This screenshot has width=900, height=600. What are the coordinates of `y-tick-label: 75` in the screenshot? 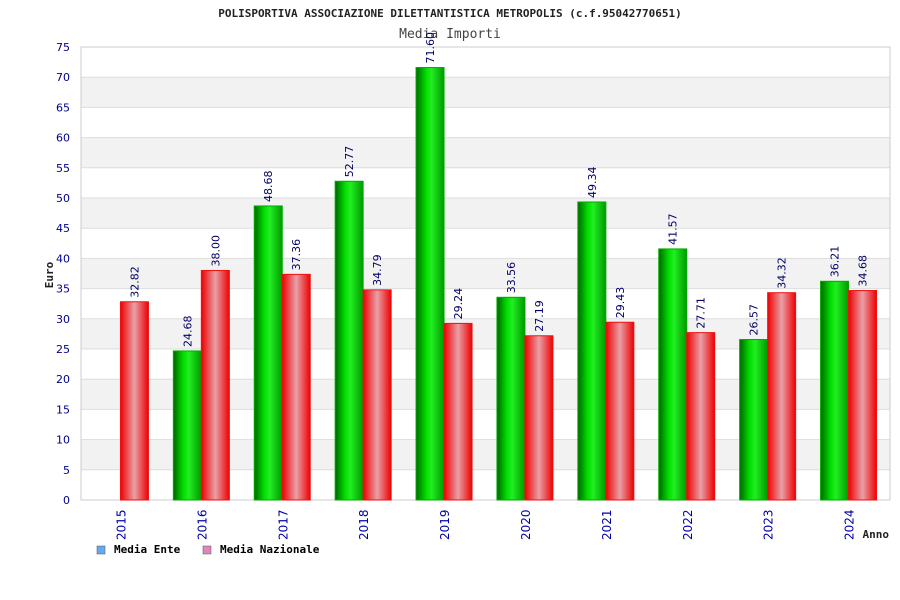 It's located at (63, 47).